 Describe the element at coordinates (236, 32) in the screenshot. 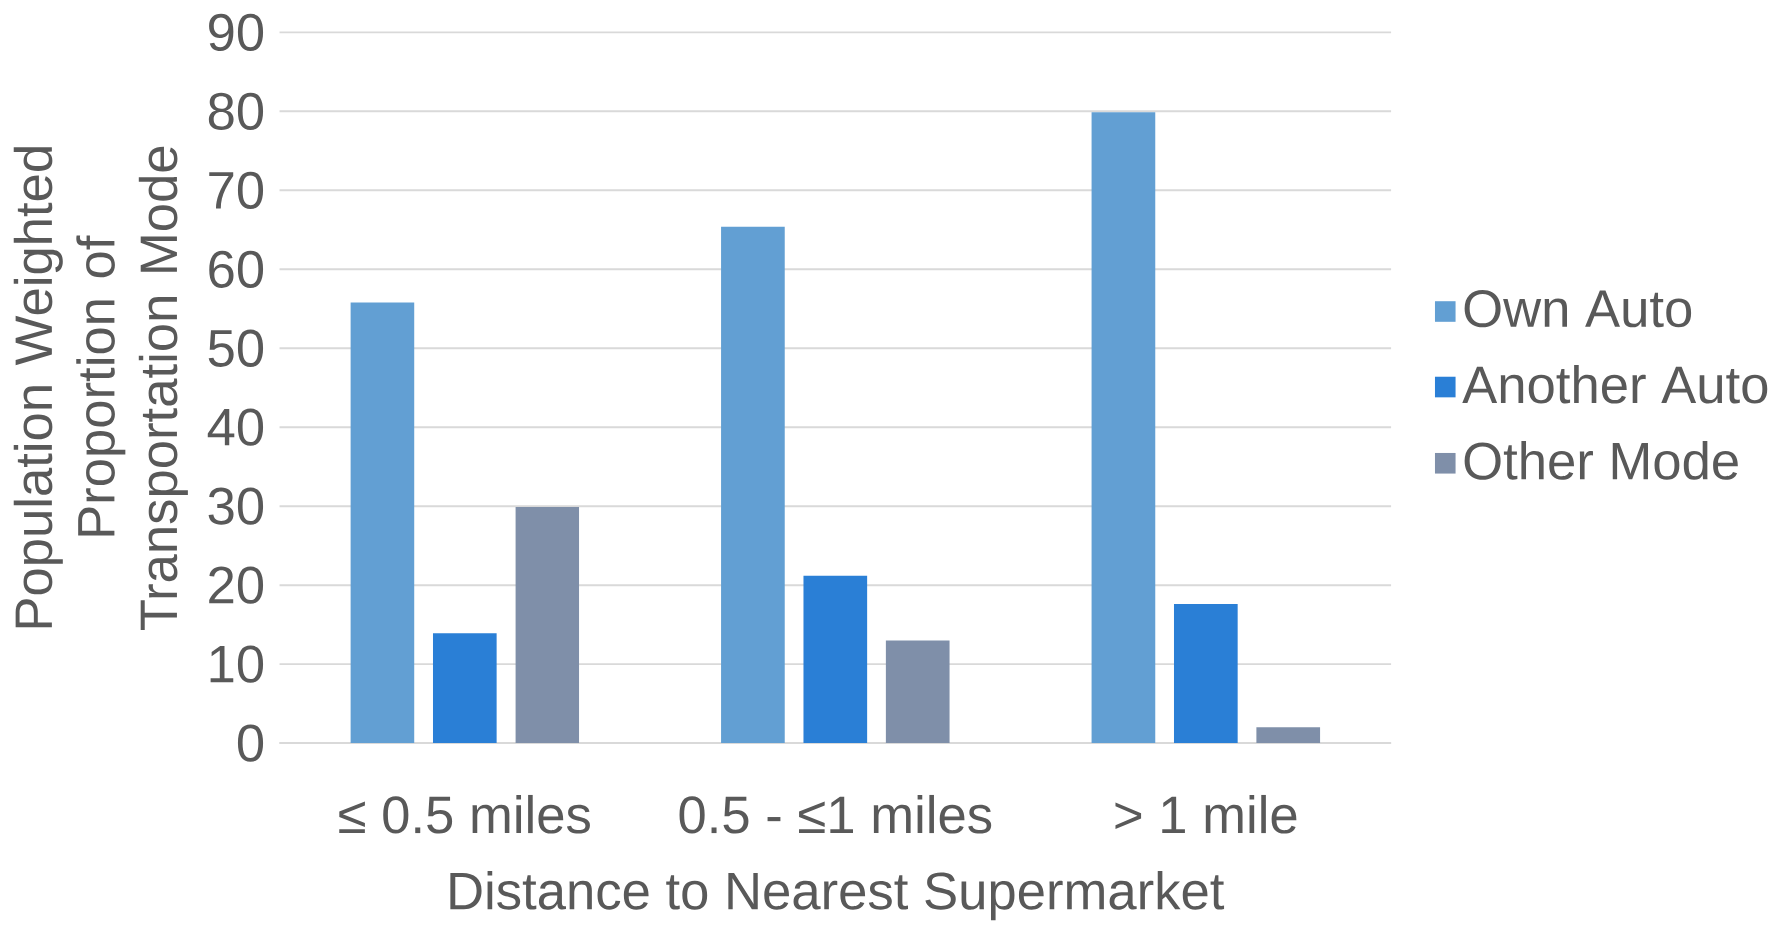

I see `y-tick-label: 90` at that location.